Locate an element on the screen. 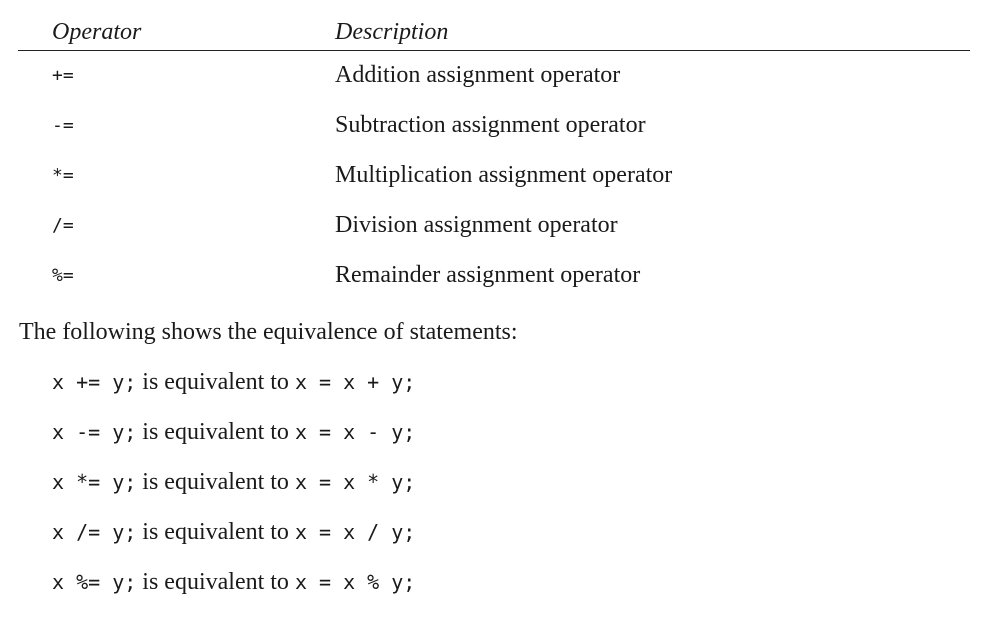  equivalence-rhs: x = x % y; is located at coordinates (355, 582).